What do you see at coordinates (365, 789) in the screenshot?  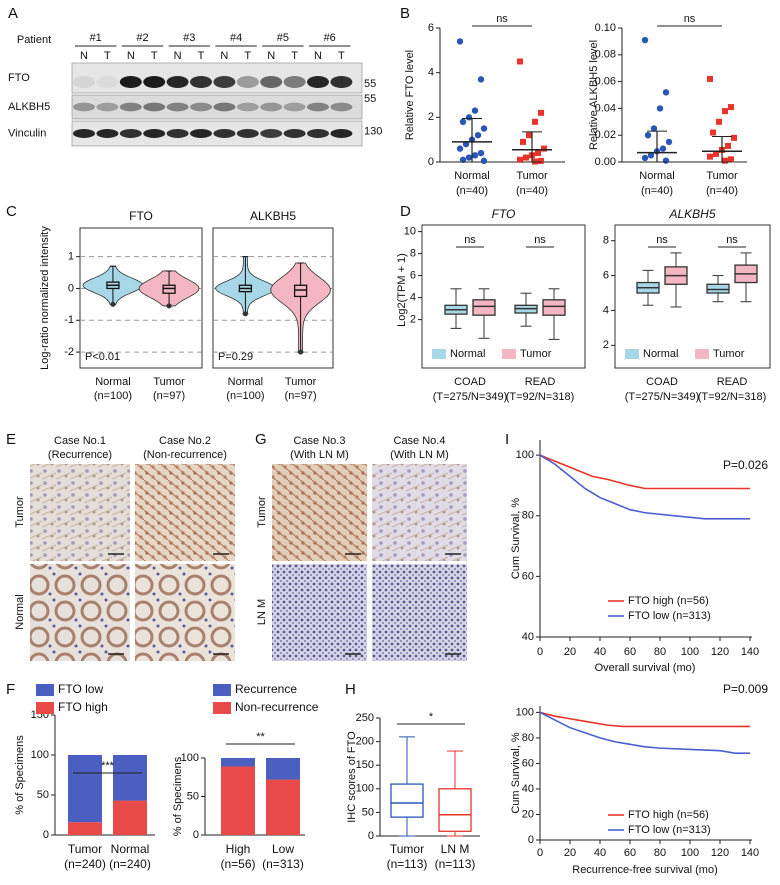 I see `y-tick-label: 100` at bounding box center [365, 789].